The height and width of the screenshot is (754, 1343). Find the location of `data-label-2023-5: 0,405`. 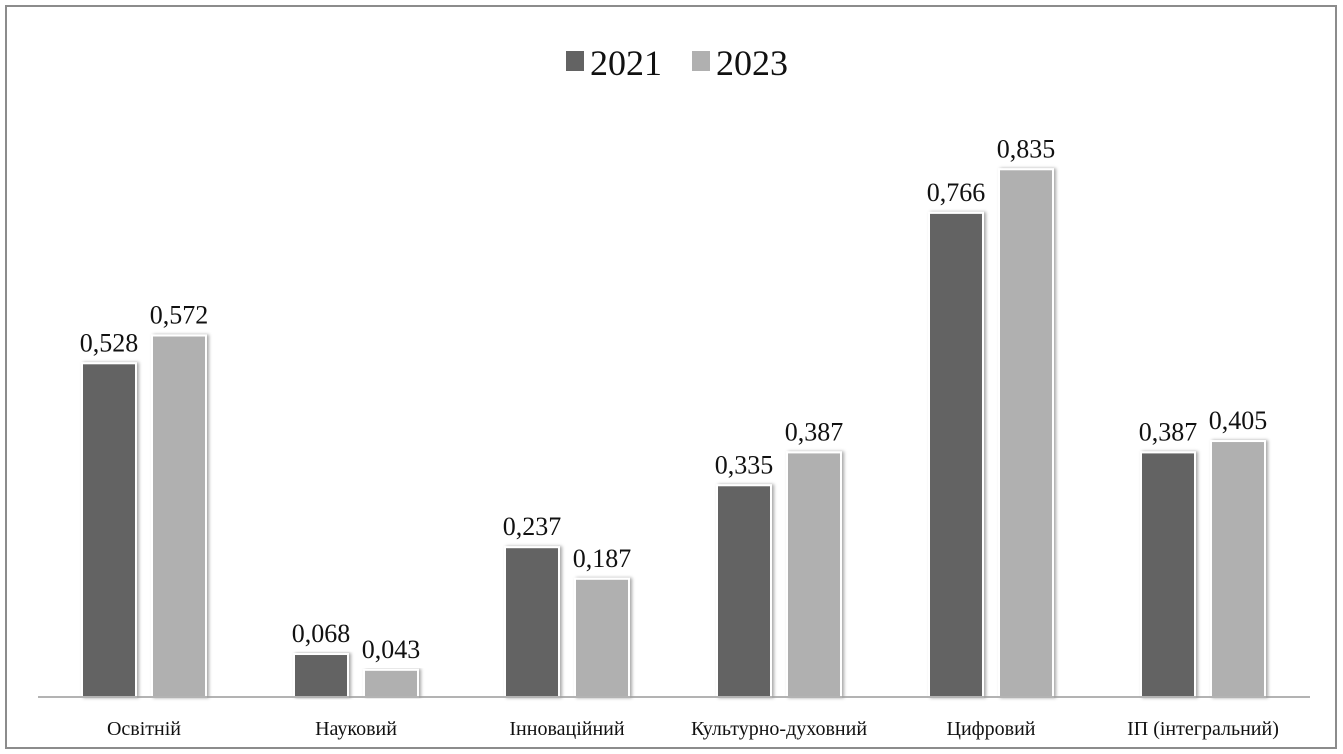

data-label-2023-5: 0,405 is located at coordinates (1238, 420).